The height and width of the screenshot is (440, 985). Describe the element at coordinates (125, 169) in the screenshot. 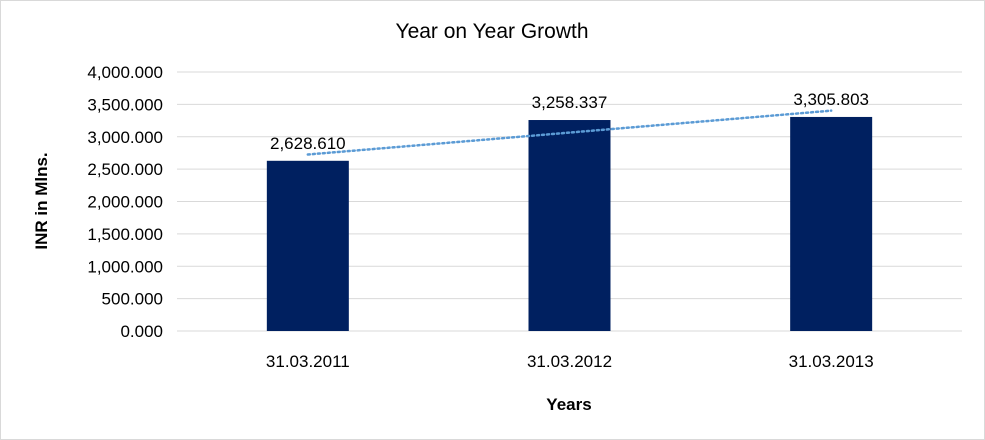

I see `y-tick-label: 2,500.000` at that location.